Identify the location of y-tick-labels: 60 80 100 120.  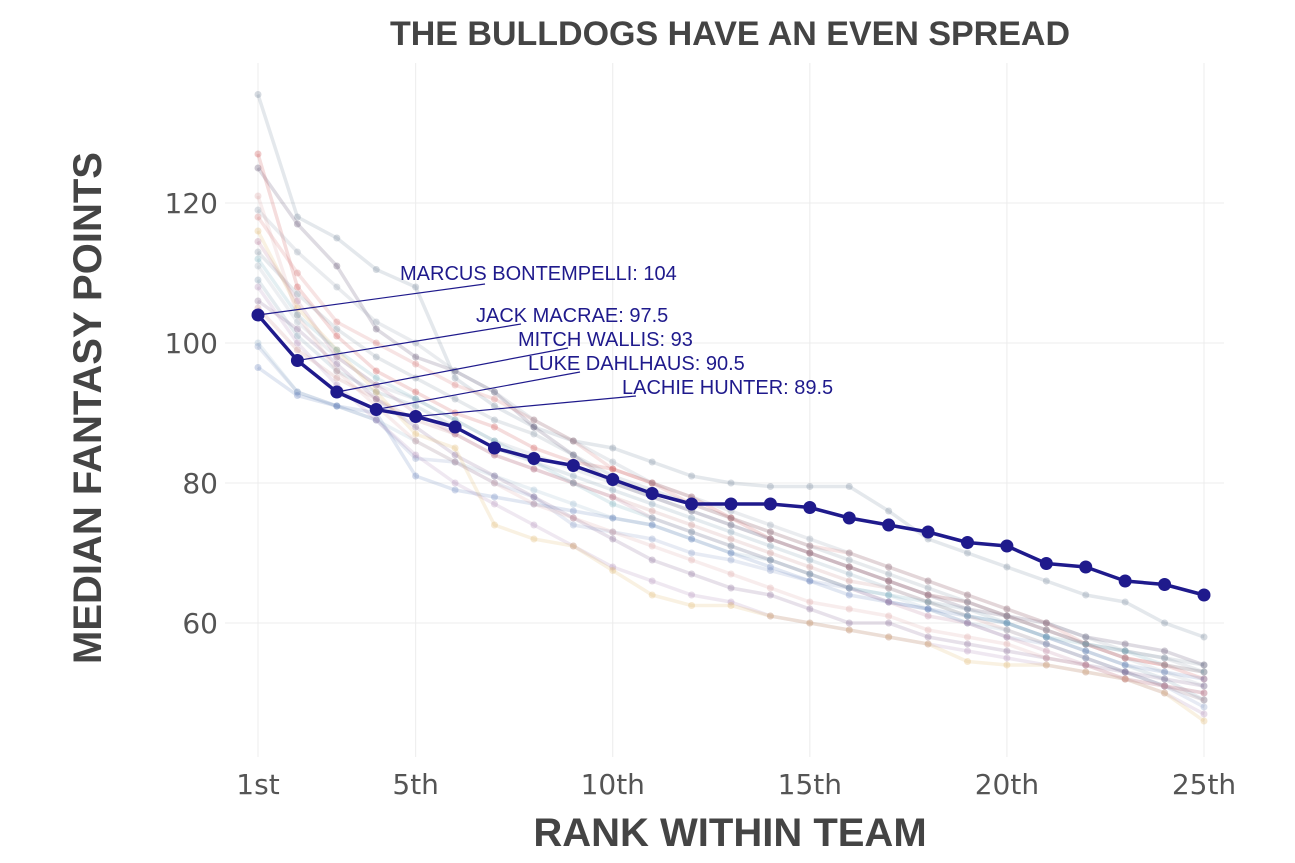
(191, 413).